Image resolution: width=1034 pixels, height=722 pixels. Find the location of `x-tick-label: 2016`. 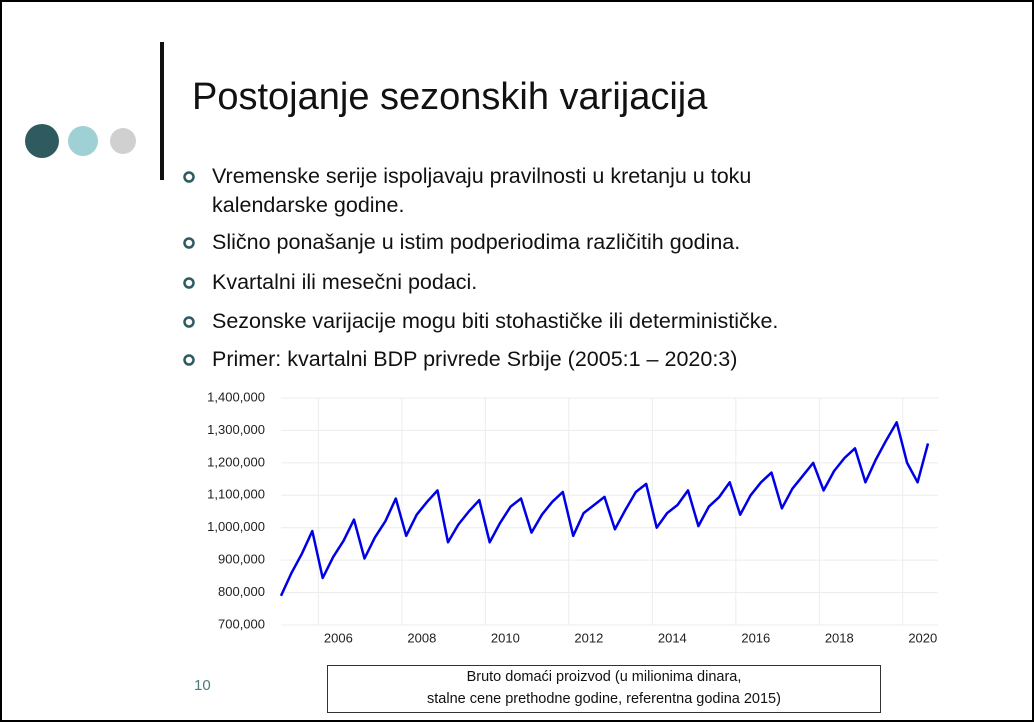

x-tick-label: 2016 is located at coordinates (755, 637).